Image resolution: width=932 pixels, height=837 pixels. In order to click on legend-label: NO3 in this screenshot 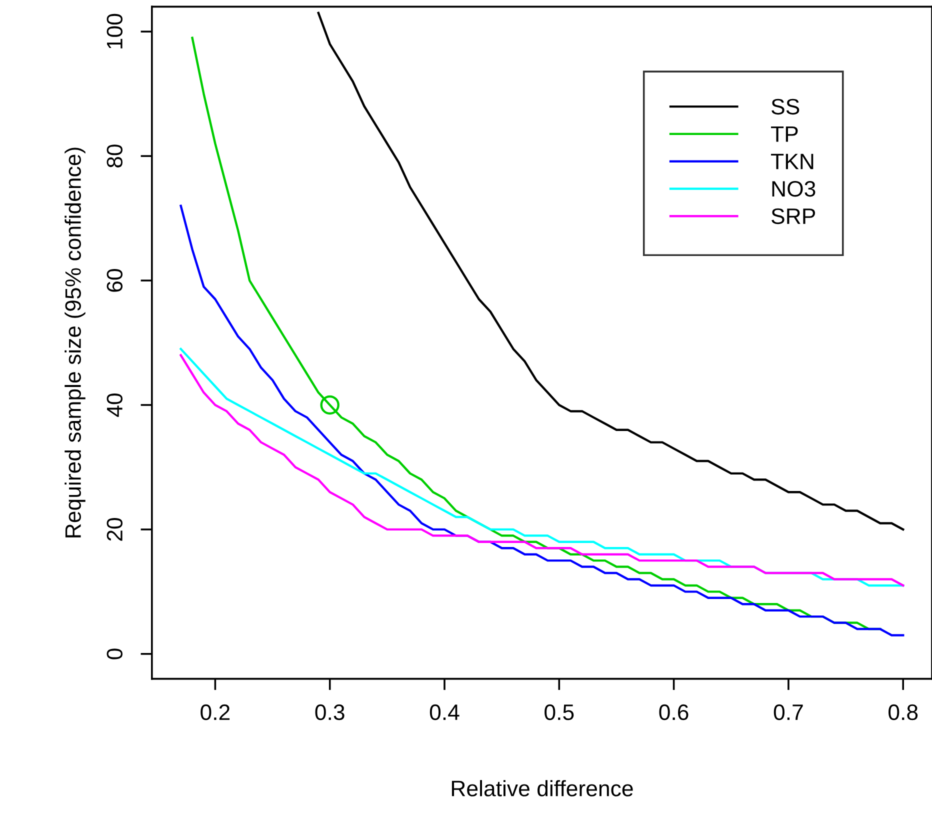, I will do `click(794, 188)`.